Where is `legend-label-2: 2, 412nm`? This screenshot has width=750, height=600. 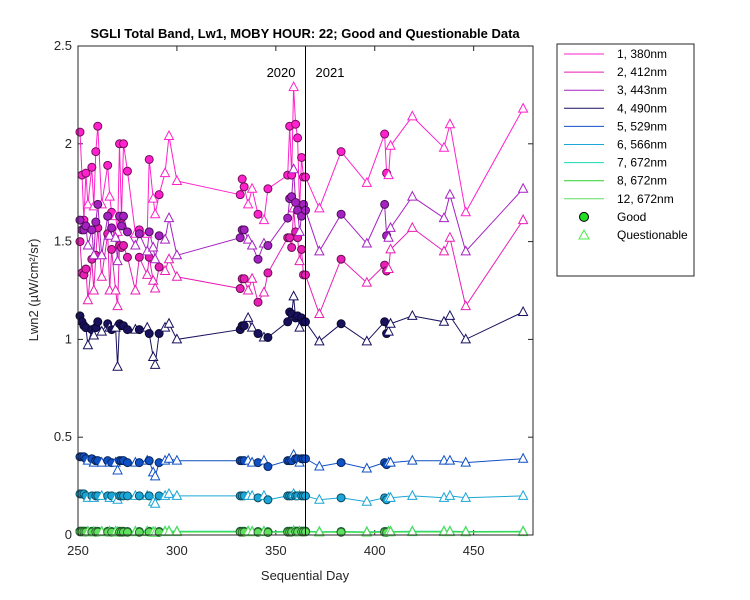 legend-label-2: 2, 412nm is located at coordinates (642, 72).